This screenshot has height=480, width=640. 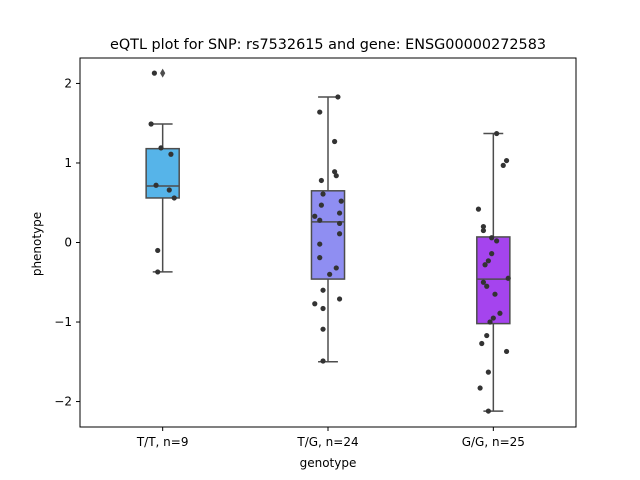 I want to click on box-iqr, so click(x=162, y=173).